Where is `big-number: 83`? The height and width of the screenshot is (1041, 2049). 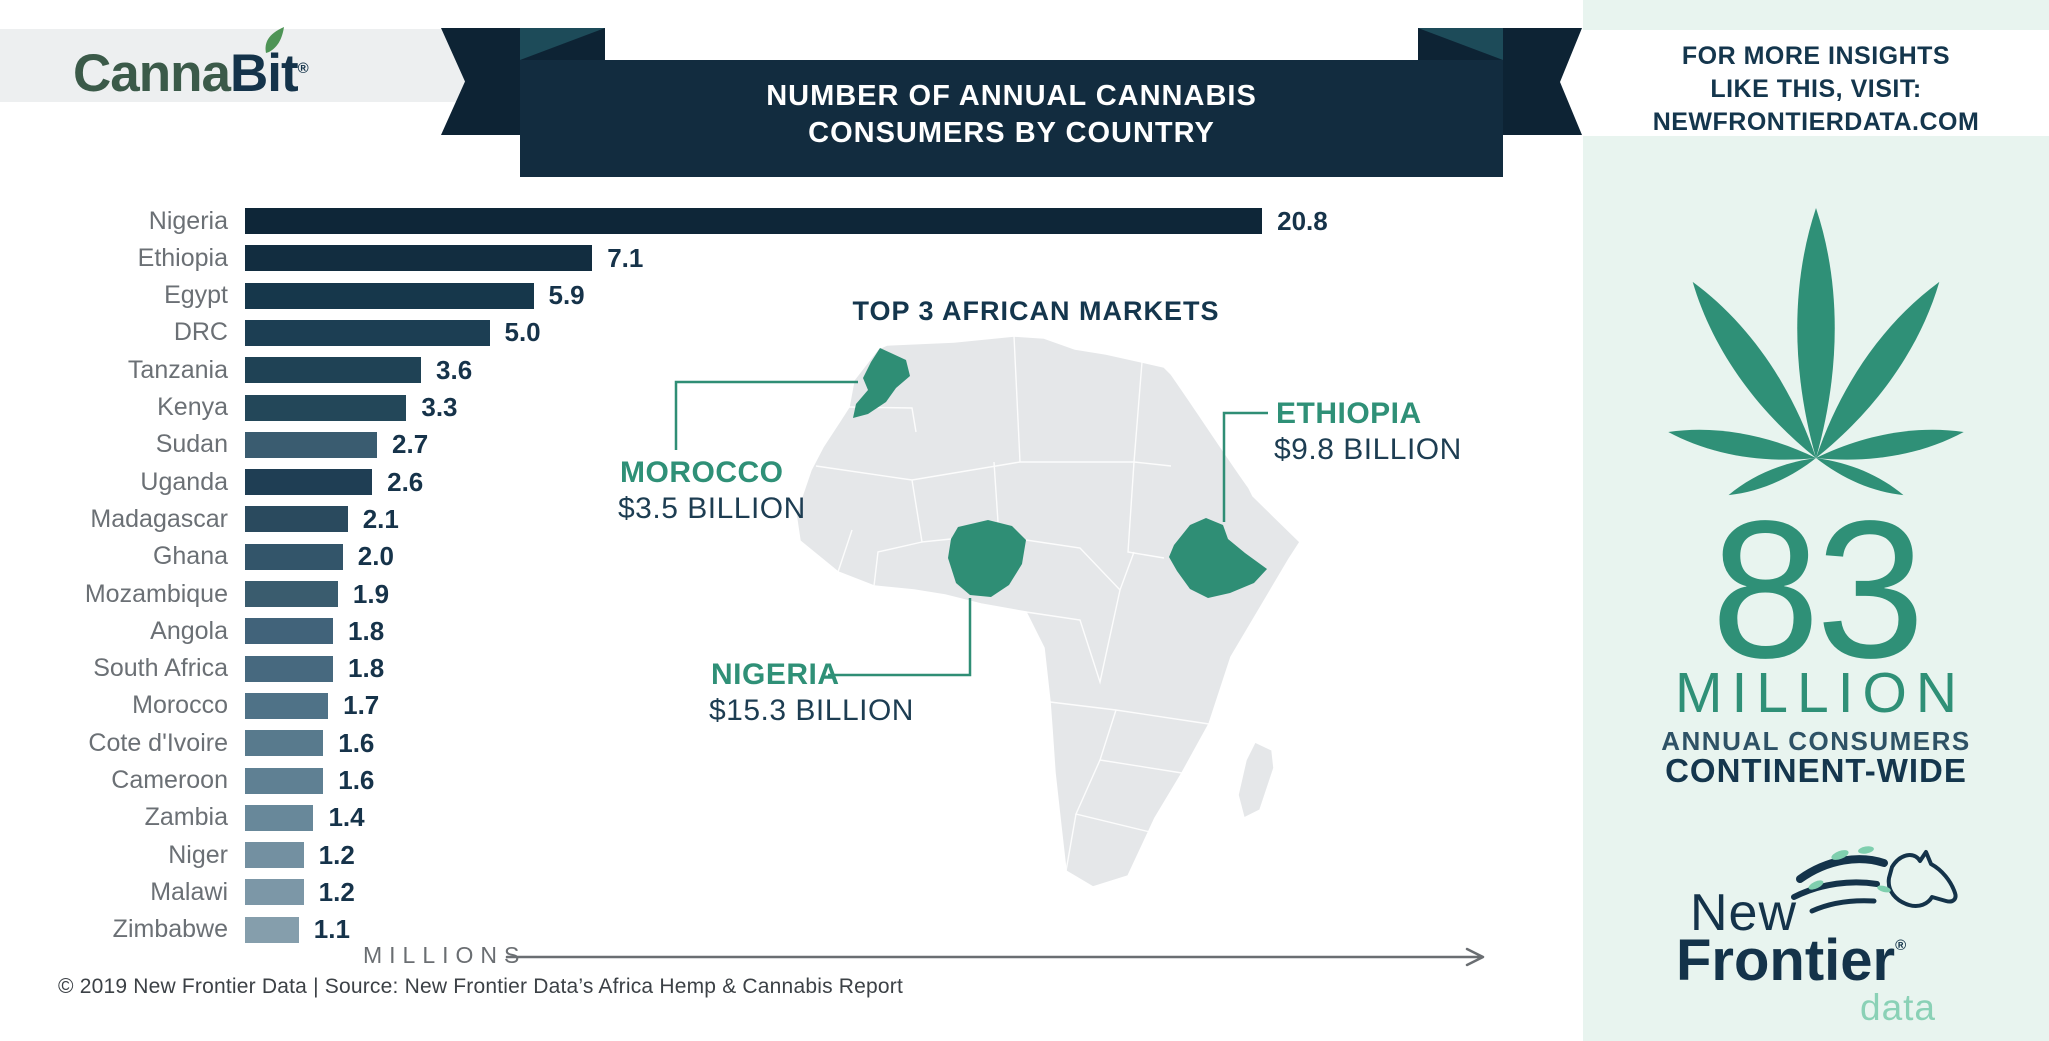
big-number: 83 is located at coordinates (1817, 589).